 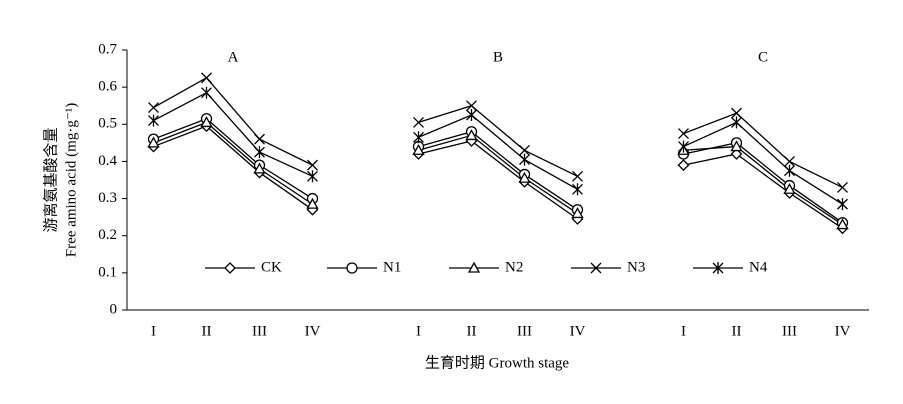 What do you see at coordinates (758, 267) in the screenshot?
I see `legend-label: N4` at bounding box center [758, 267].